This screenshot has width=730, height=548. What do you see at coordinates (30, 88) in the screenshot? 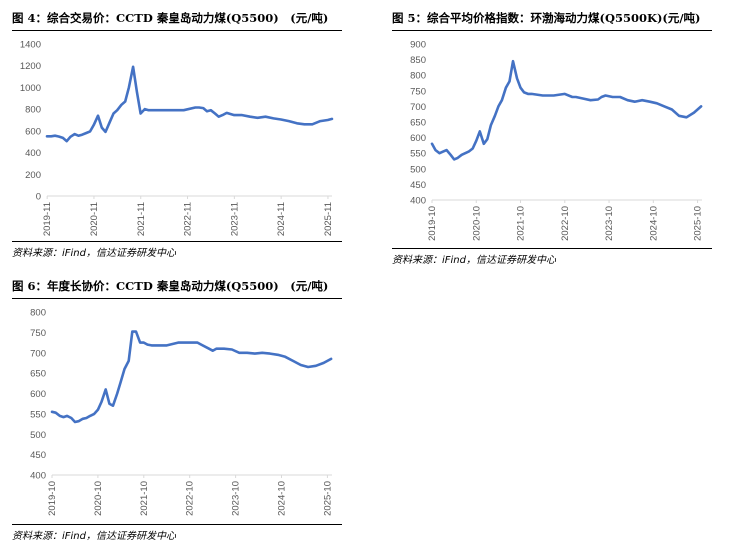
I see `y-tick-label: 1000` at bounding box center [30, 88].